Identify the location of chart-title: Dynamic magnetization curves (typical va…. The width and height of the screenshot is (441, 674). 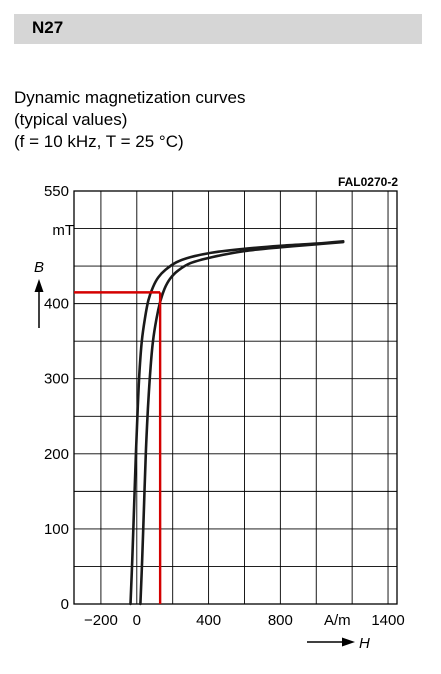
(129, 120).